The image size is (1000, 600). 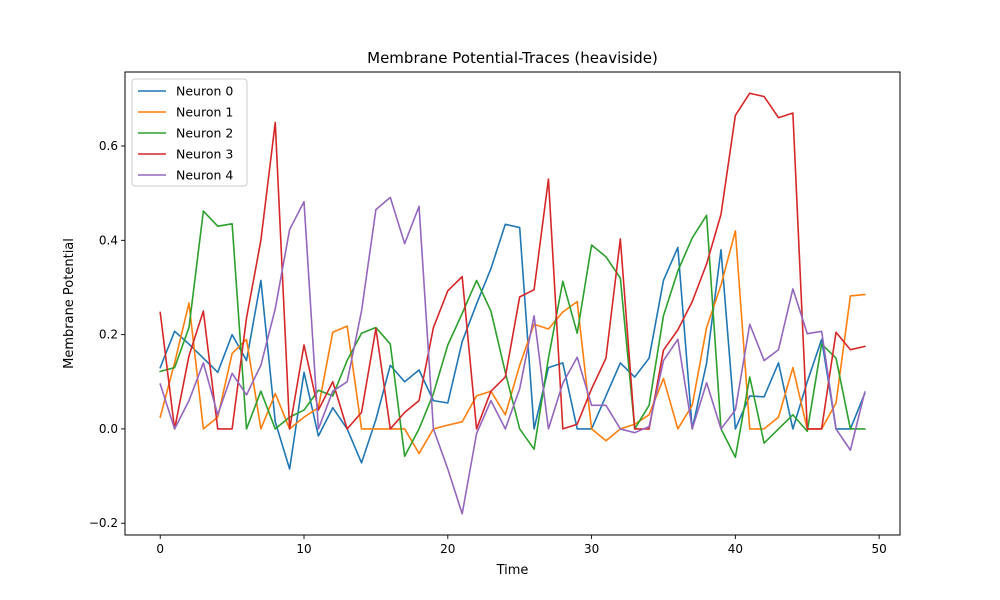 I want to click on y-axis: −0.2 0.0 0.2 0.4 0.6, so click(x=107, y=334).